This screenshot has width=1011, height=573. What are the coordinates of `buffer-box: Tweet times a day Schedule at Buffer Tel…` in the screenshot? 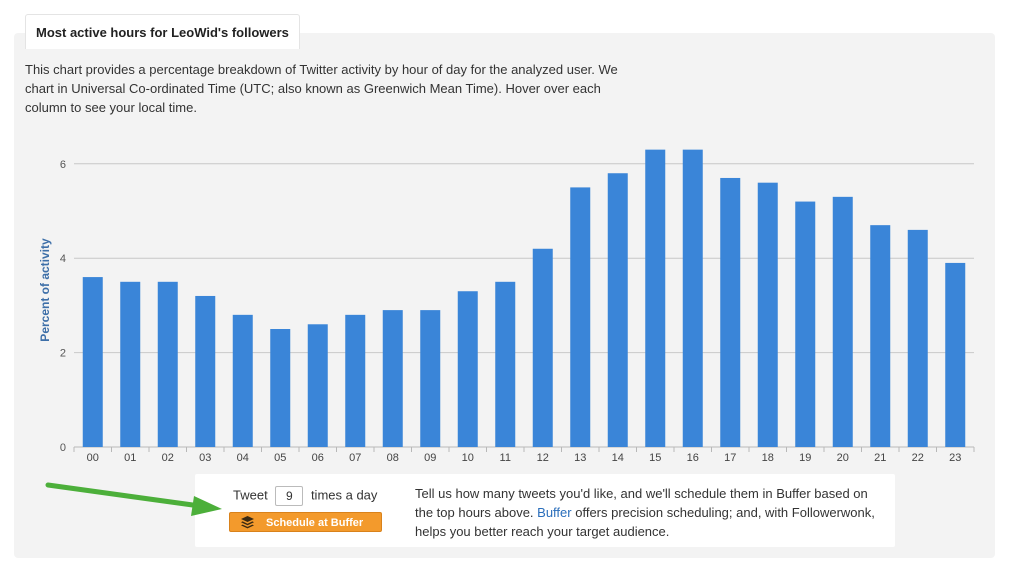 It's located at (545, 510).